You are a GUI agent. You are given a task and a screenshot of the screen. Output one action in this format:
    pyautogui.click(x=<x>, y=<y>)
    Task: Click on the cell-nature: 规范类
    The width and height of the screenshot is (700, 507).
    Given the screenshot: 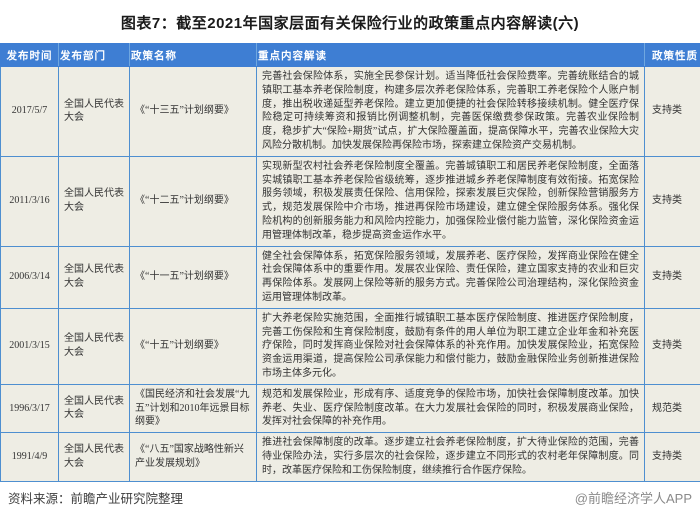 What is the action you would take?
    pyautogui.click(x=672, y=408)
    